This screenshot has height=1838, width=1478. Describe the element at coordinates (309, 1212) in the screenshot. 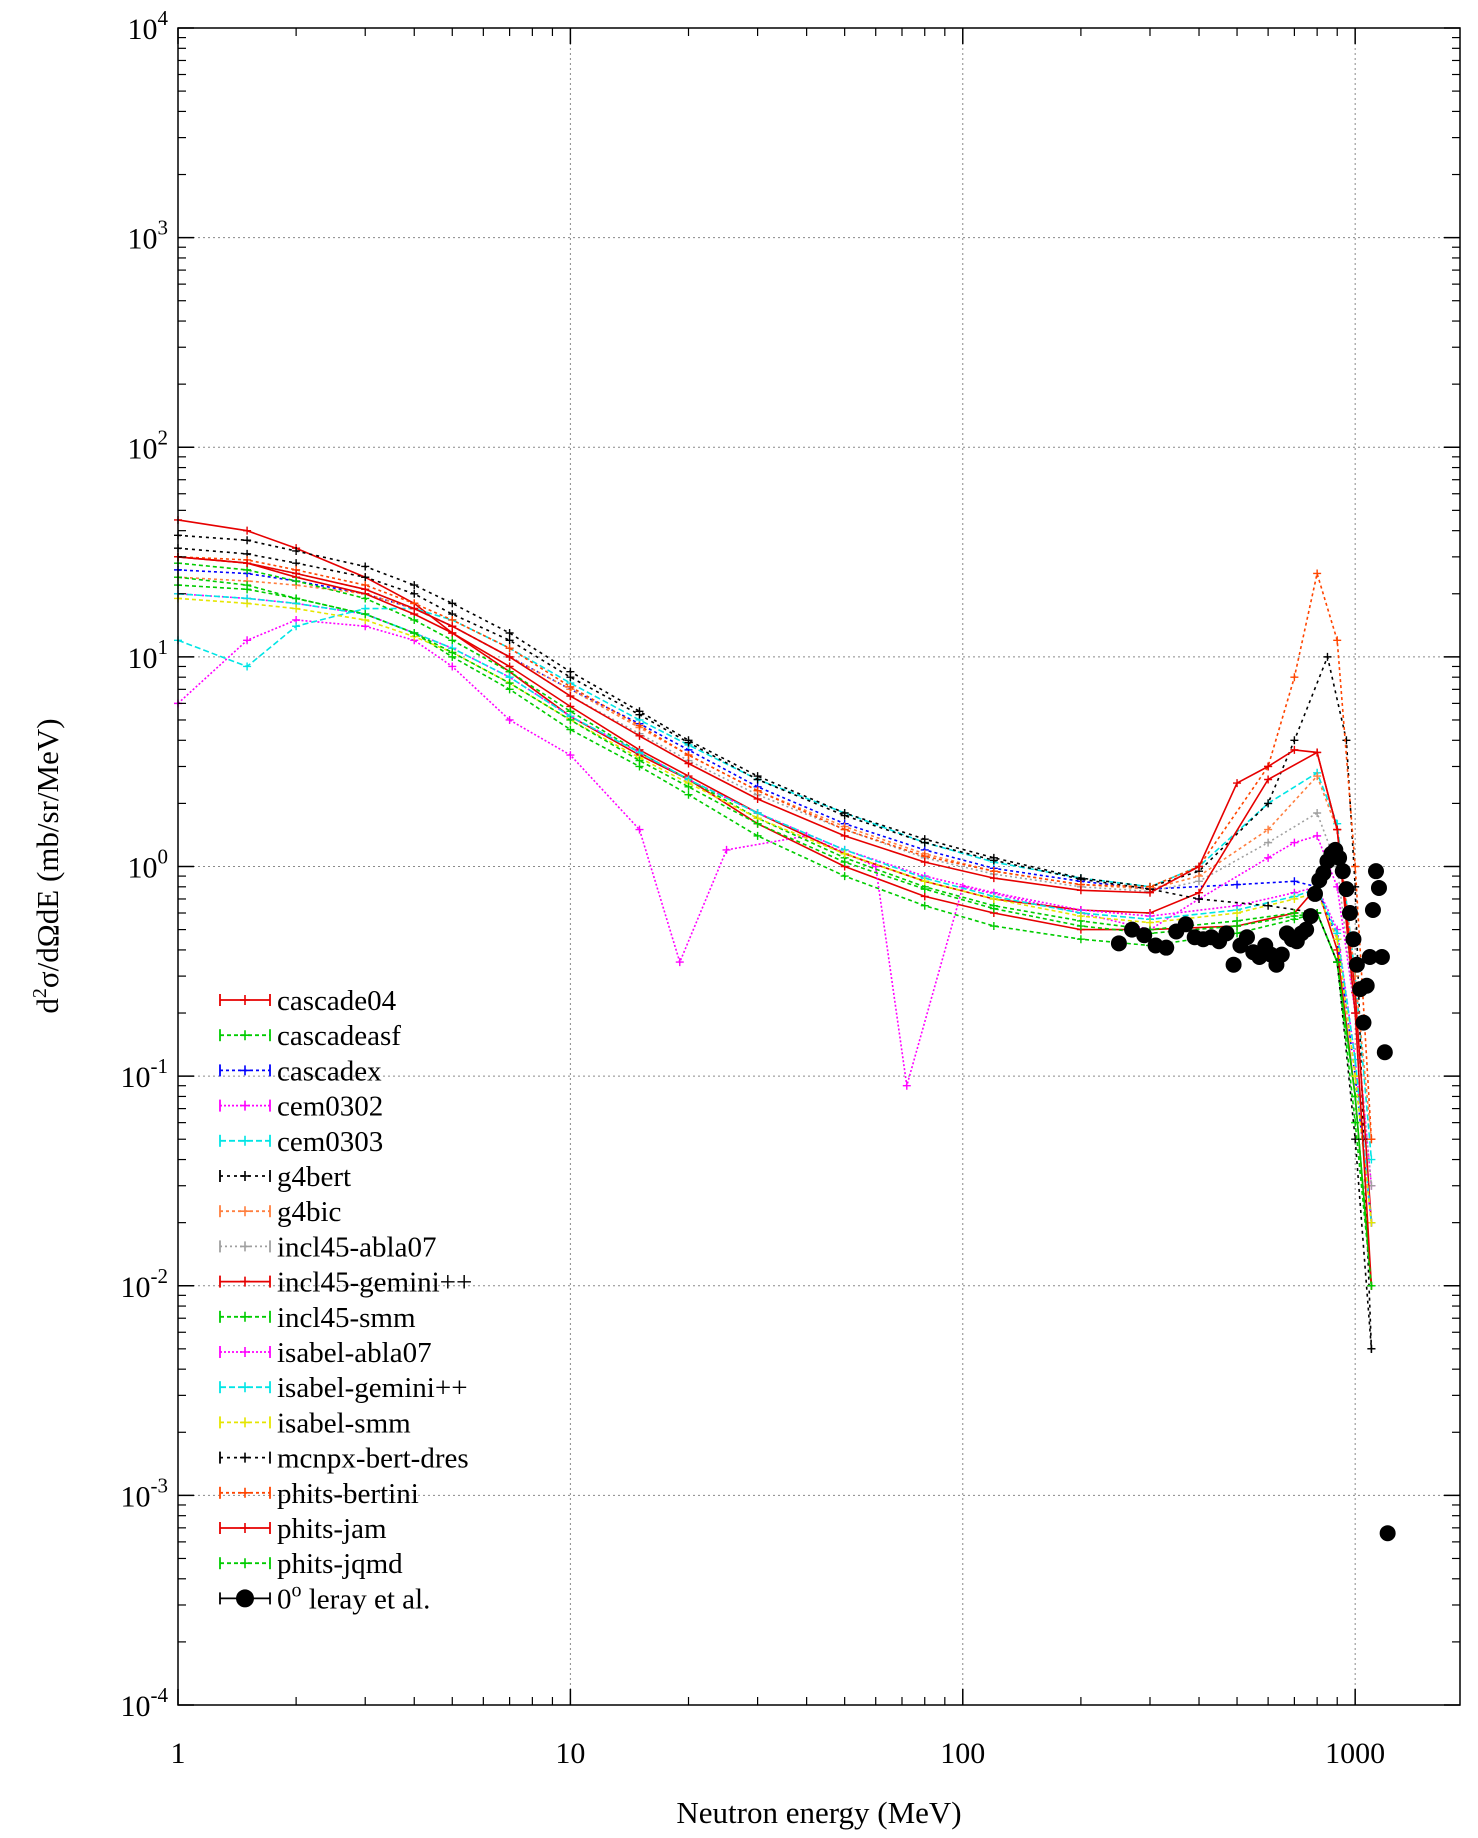

I see `legend-label: g4bic` at that location.